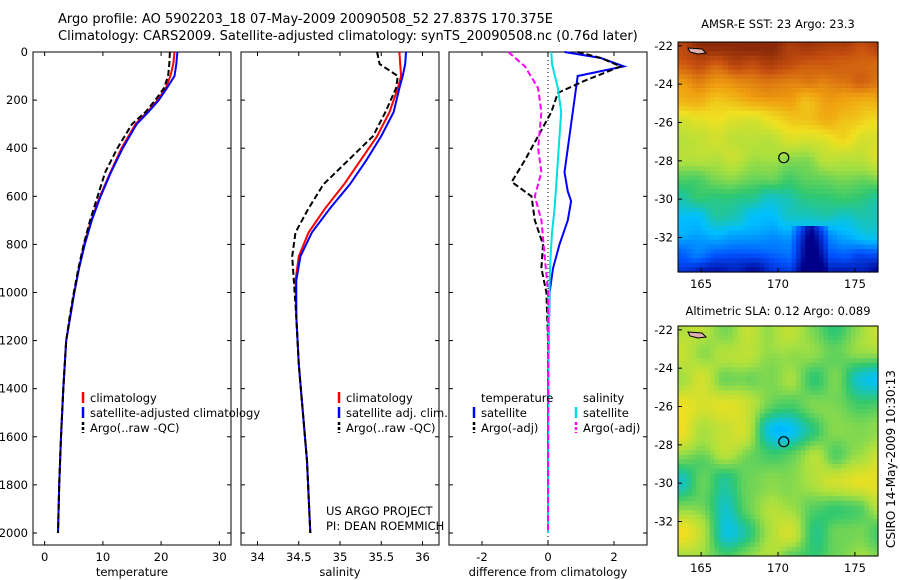 This screenshot has width=900, height=580. I want to click on difference-legend-heading: salinity, so click(603, 398).